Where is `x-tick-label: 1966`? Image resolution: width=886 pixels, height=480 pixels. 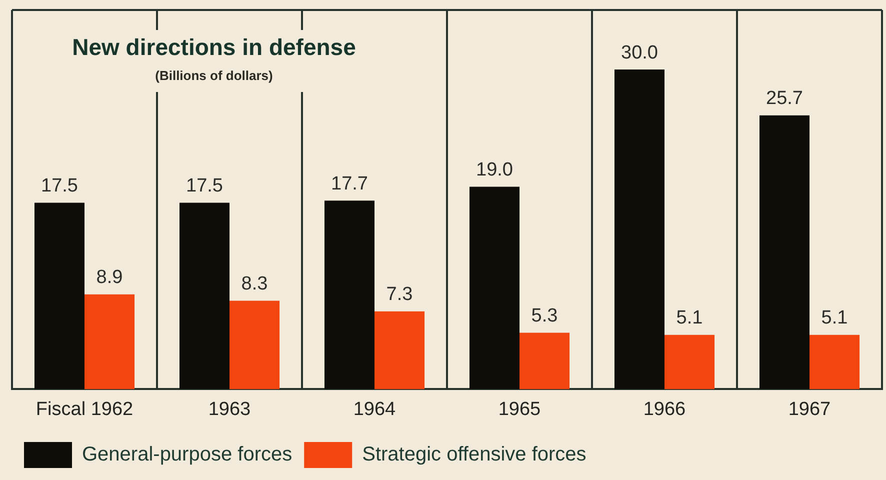 x-tick-label: 1966 is located at coordinates (664, 409).